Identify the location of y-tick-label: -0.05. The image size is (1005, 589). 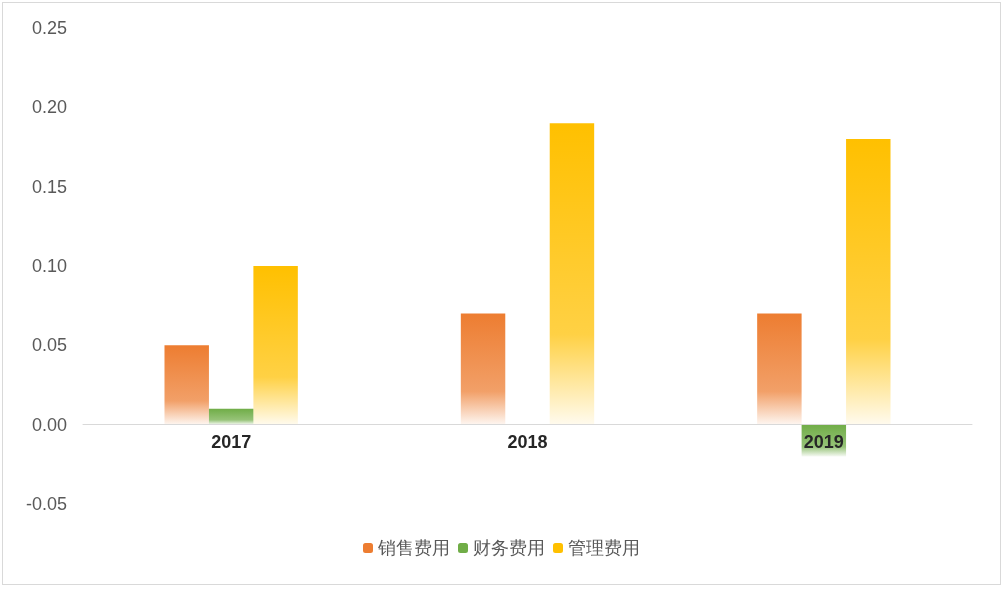
(46, 504).